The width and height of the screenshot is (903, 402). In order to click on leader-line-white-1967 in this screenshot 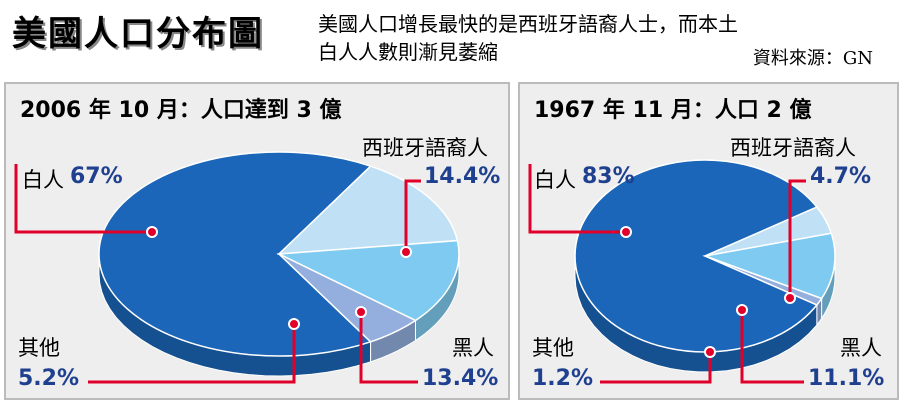, I will do `click(577, 199)`.